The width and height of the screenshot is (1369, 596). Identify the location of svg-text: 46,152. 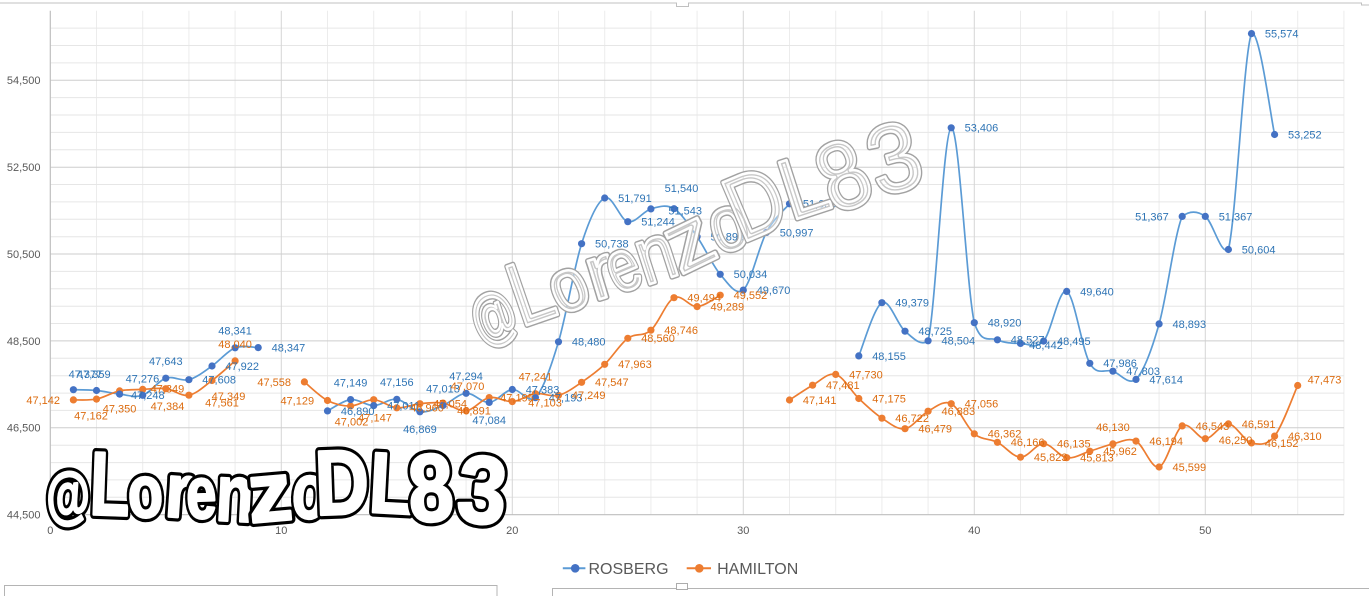
(1282, 444).